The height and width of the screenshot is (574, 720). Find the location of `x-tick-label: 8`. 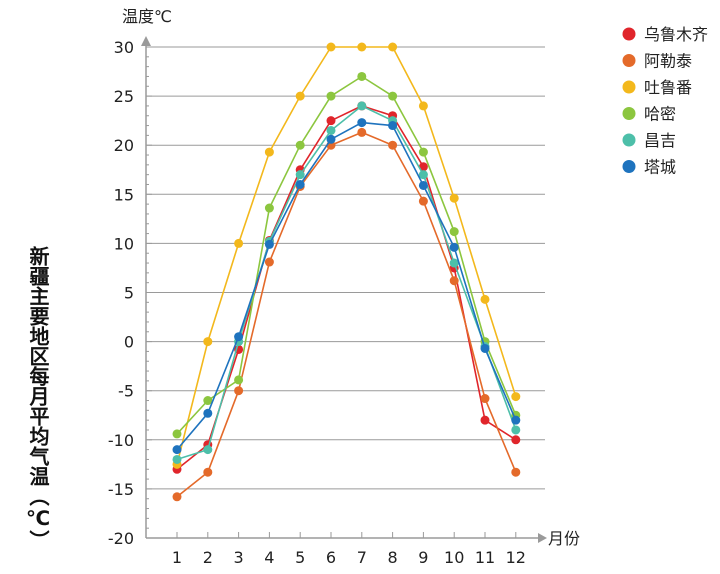

x-tick-label: 8 is located at coordinates (393, 557).